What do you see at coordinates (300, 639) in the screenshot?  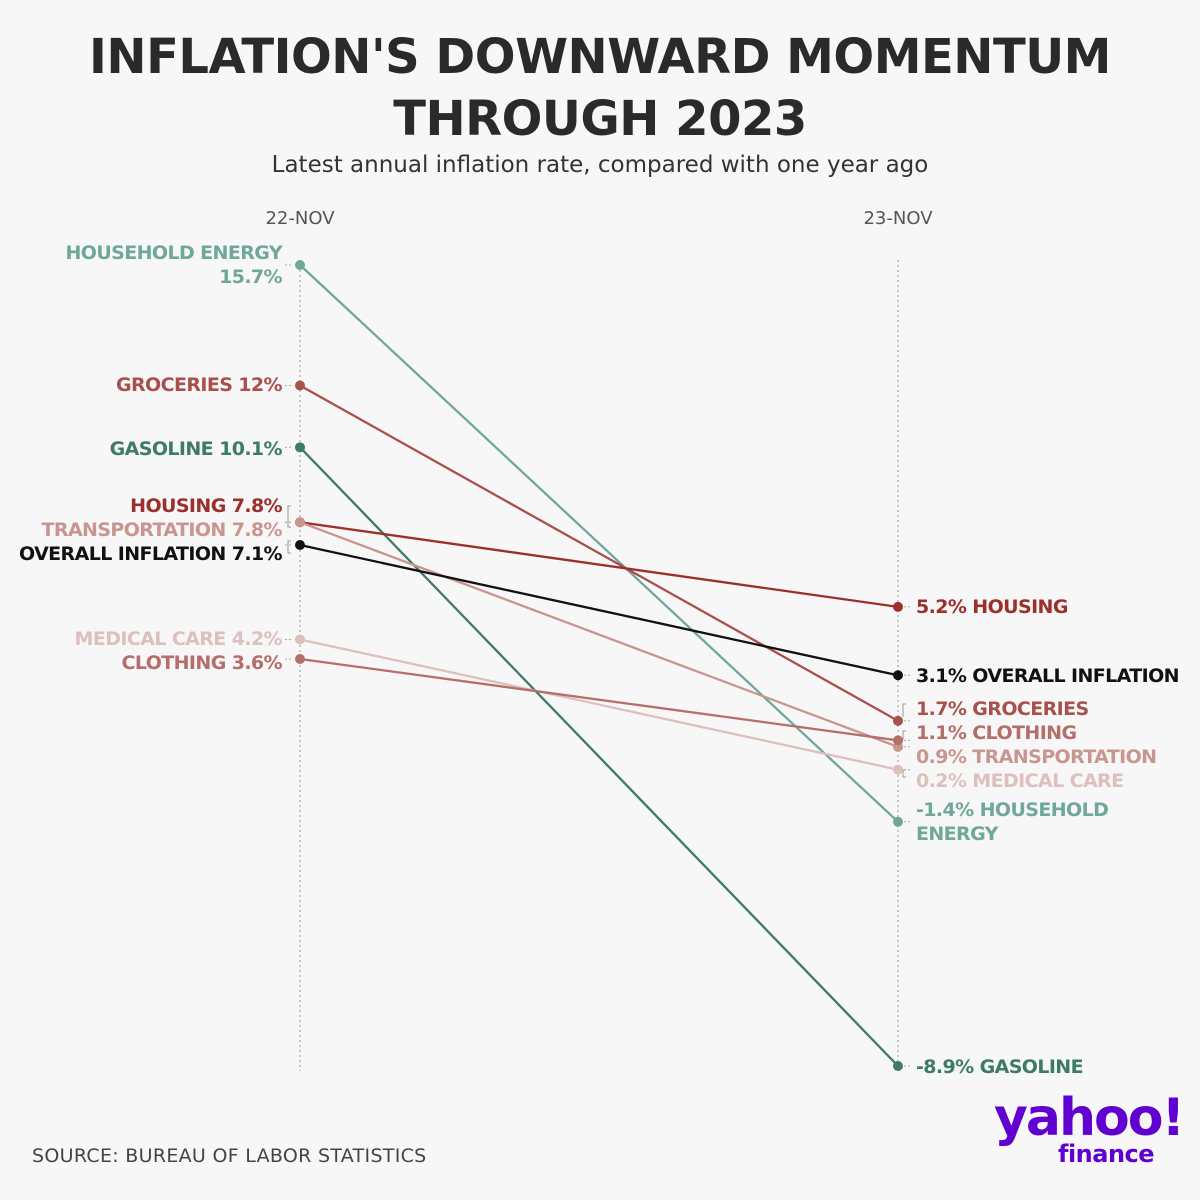 I see `start-point-medical-care` at bounding box center [300, 639].